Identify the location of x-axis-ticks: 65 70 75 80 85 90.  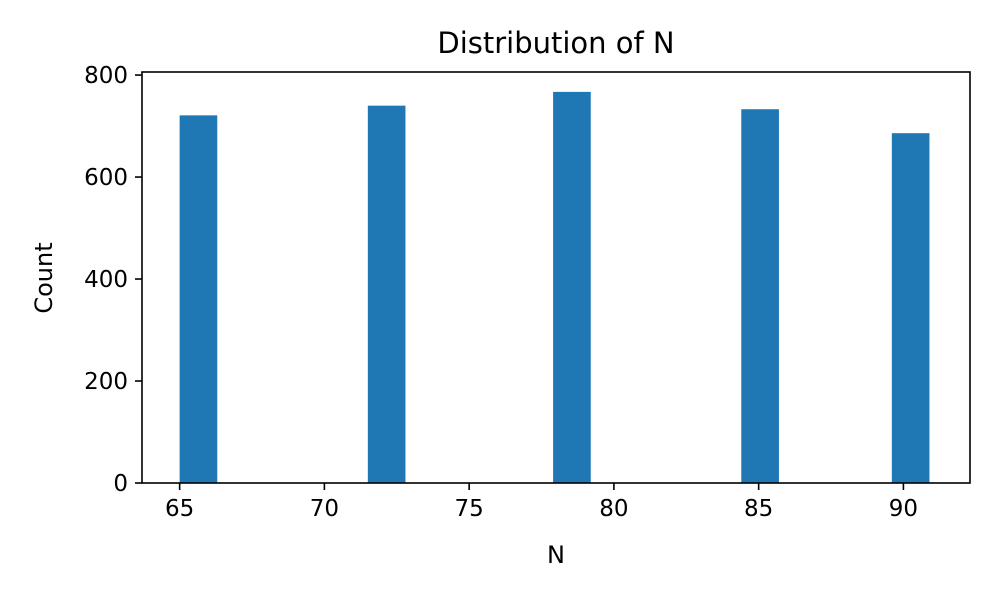
(541, 502).